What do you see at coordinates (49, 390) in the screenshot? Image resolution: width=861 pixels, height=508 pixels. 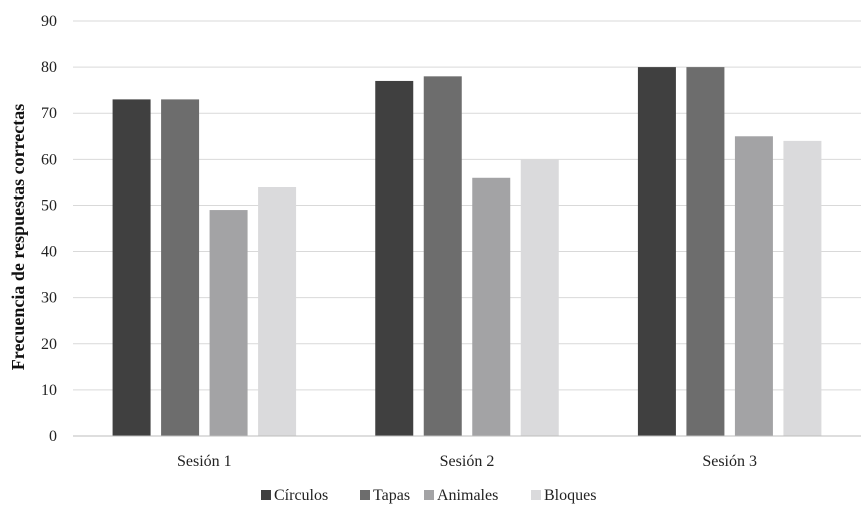 I see `y-tick-label: 10` at bounding box center [49, 390].